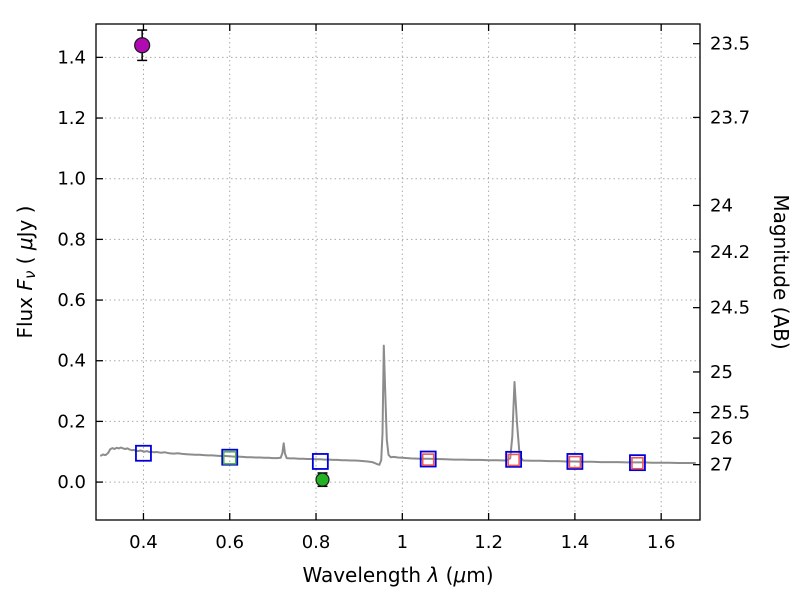 This screenshot has height=600, width=800. What do you see at coordinates (575, 542) in the screenshot?
I see `x-tick-label: 1.4` at bounding box center [575, 542].